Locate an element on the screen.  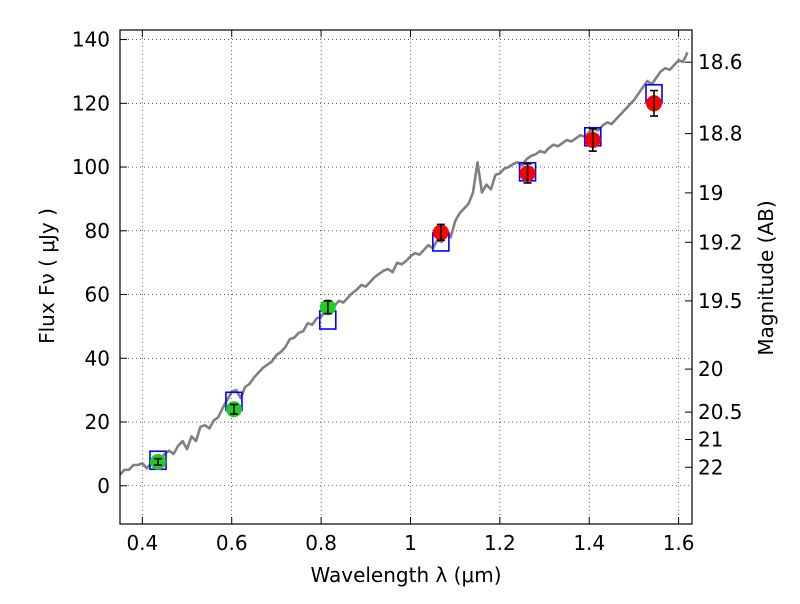
y-tick-label: 120 is located at coordinates (91, 103).